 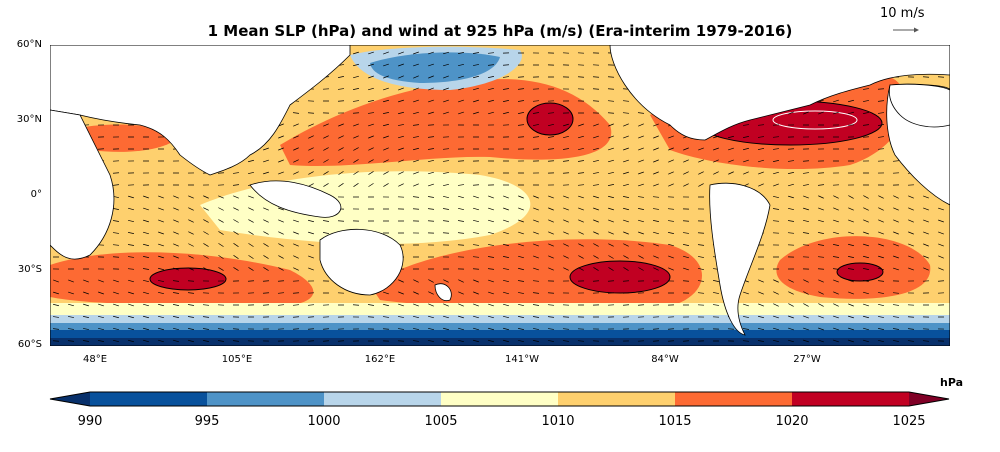 I want to click on land-africa, so click(x=82, y=184).